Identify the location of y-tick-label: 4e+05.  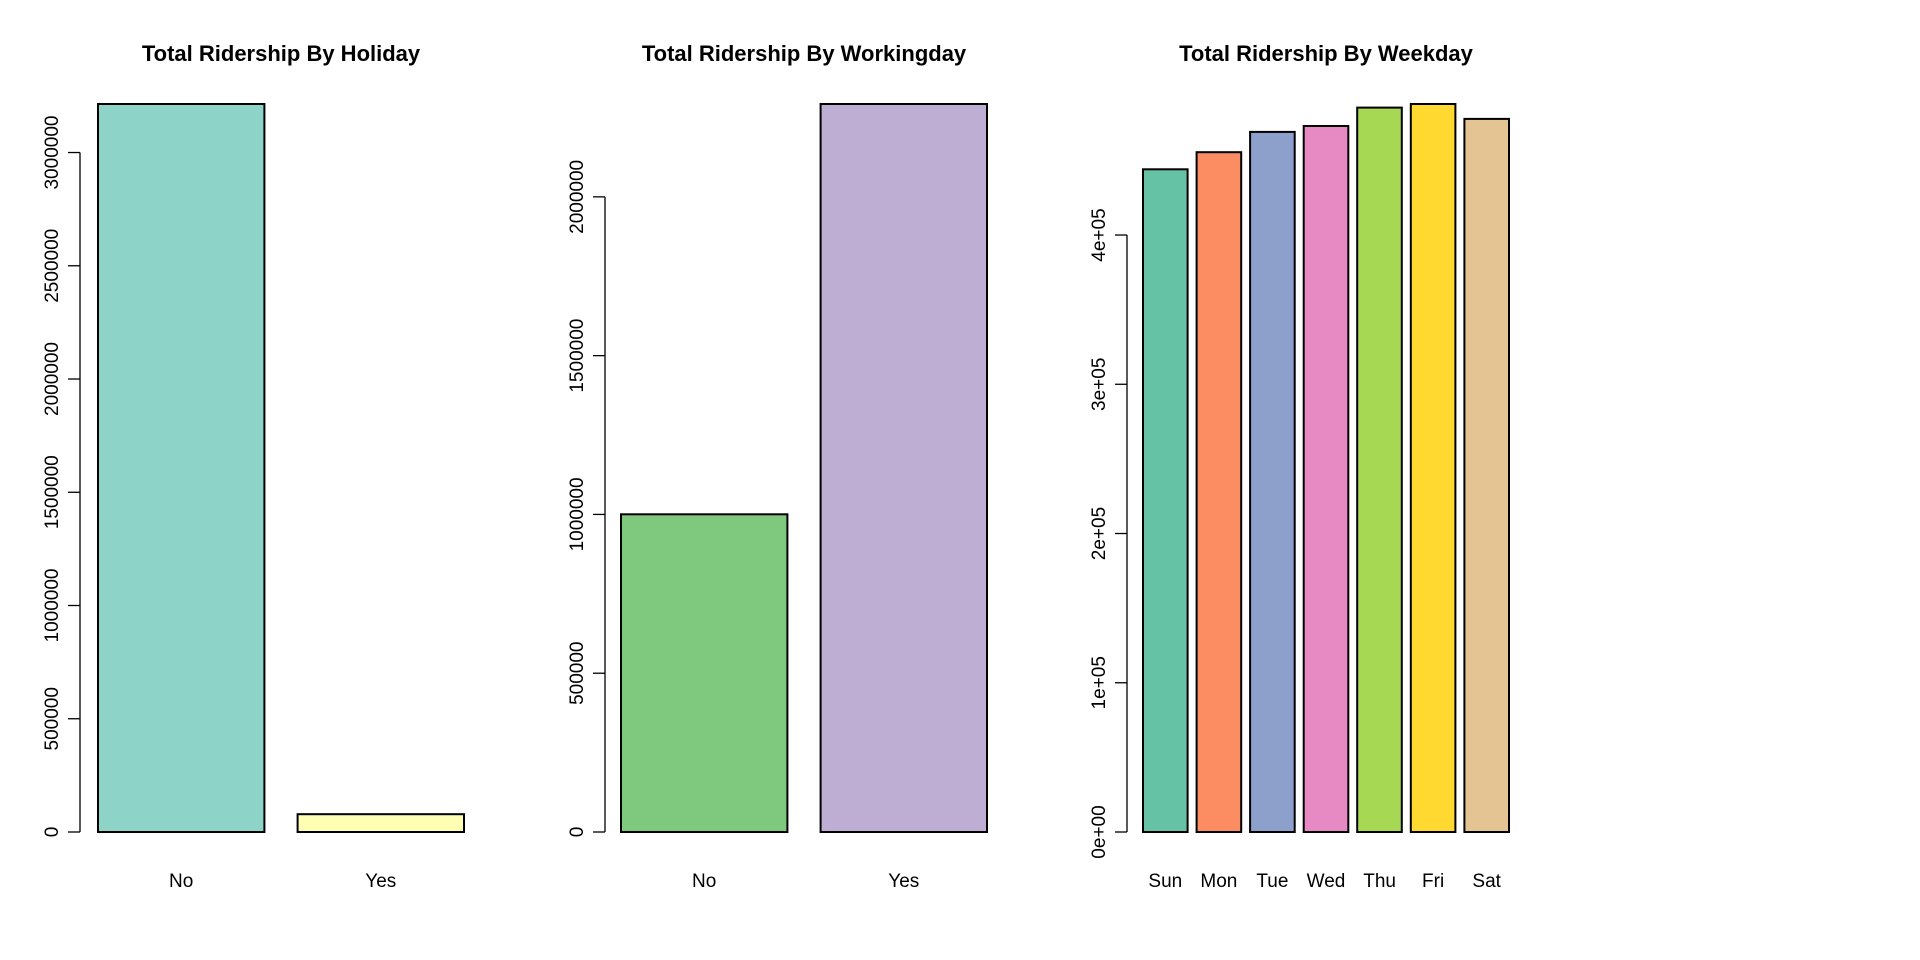
(1099, 234).